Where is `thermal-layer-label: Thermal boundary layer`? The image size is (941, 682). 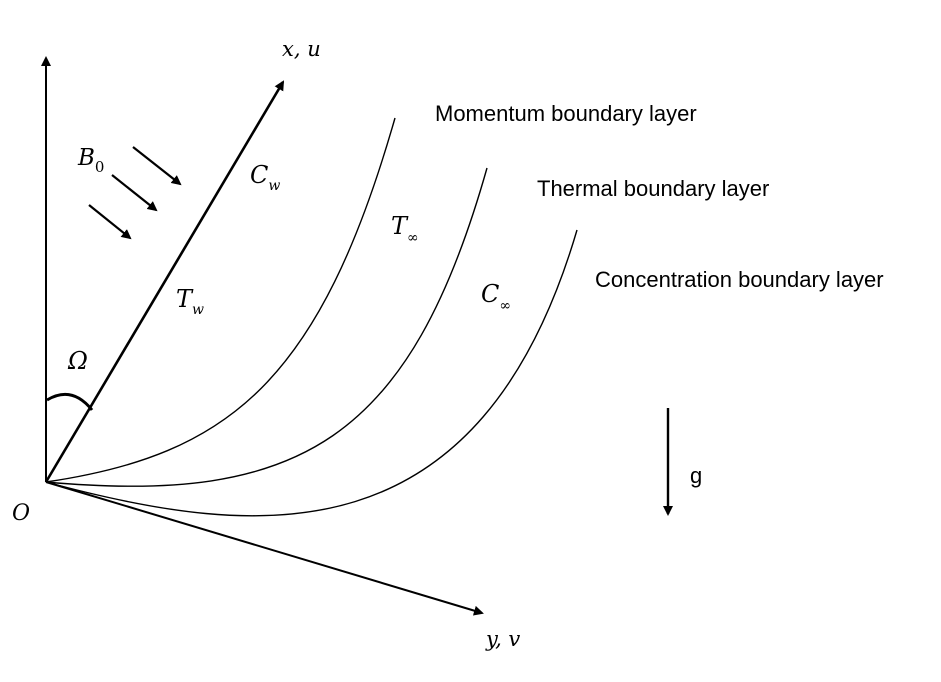 thermal-layer-label: Thermal boundary layer is located at coordinates (653, 188).